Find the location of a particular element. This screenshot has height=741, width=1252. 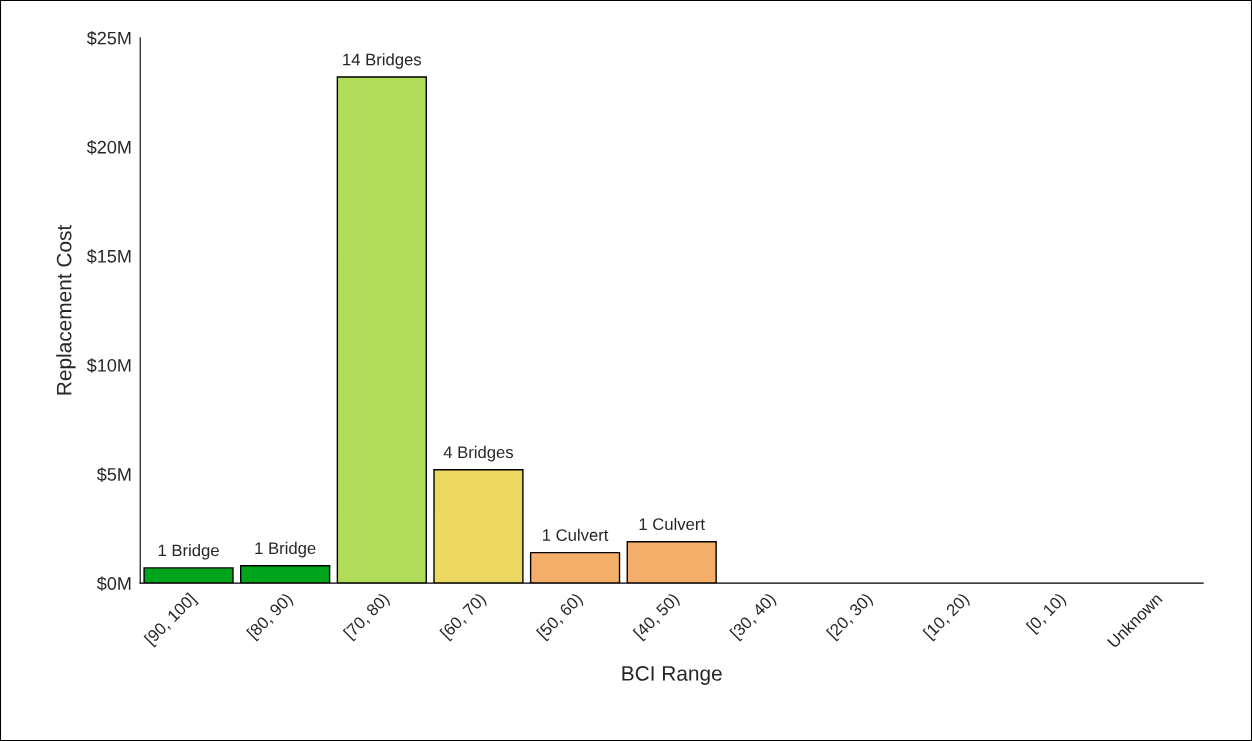

x-axis-title: BCI Range is located at coordinates (672, 675).